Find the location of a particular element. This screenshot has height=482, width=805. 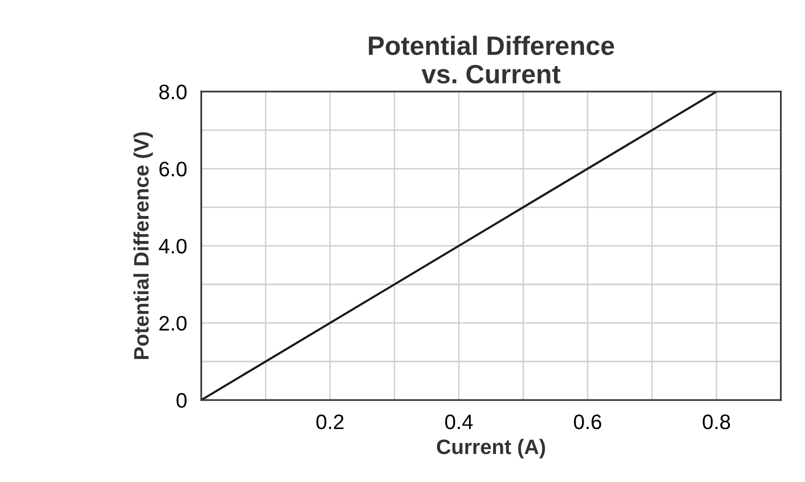

x-tick-label: 0.4 is located at coordinates (459, 422).